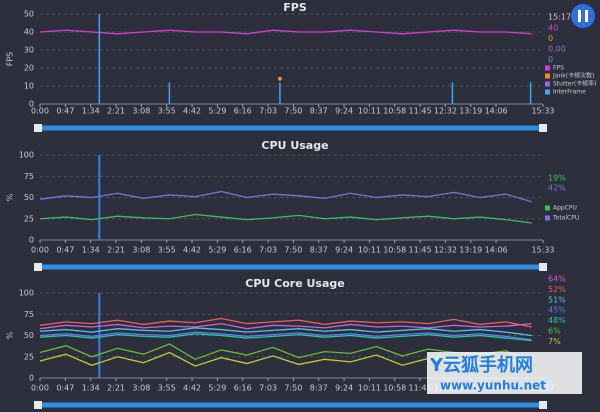  Describe the element at coordinates (558, 68) in the screenshot. I see `legend-label: FPS` at that location.